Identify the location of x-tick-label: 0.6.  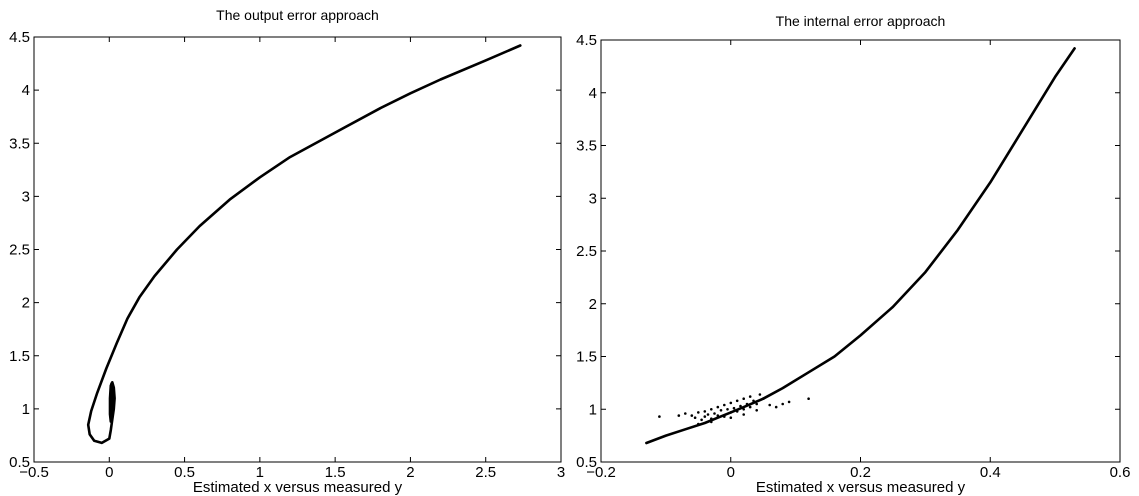
(1120, 472).